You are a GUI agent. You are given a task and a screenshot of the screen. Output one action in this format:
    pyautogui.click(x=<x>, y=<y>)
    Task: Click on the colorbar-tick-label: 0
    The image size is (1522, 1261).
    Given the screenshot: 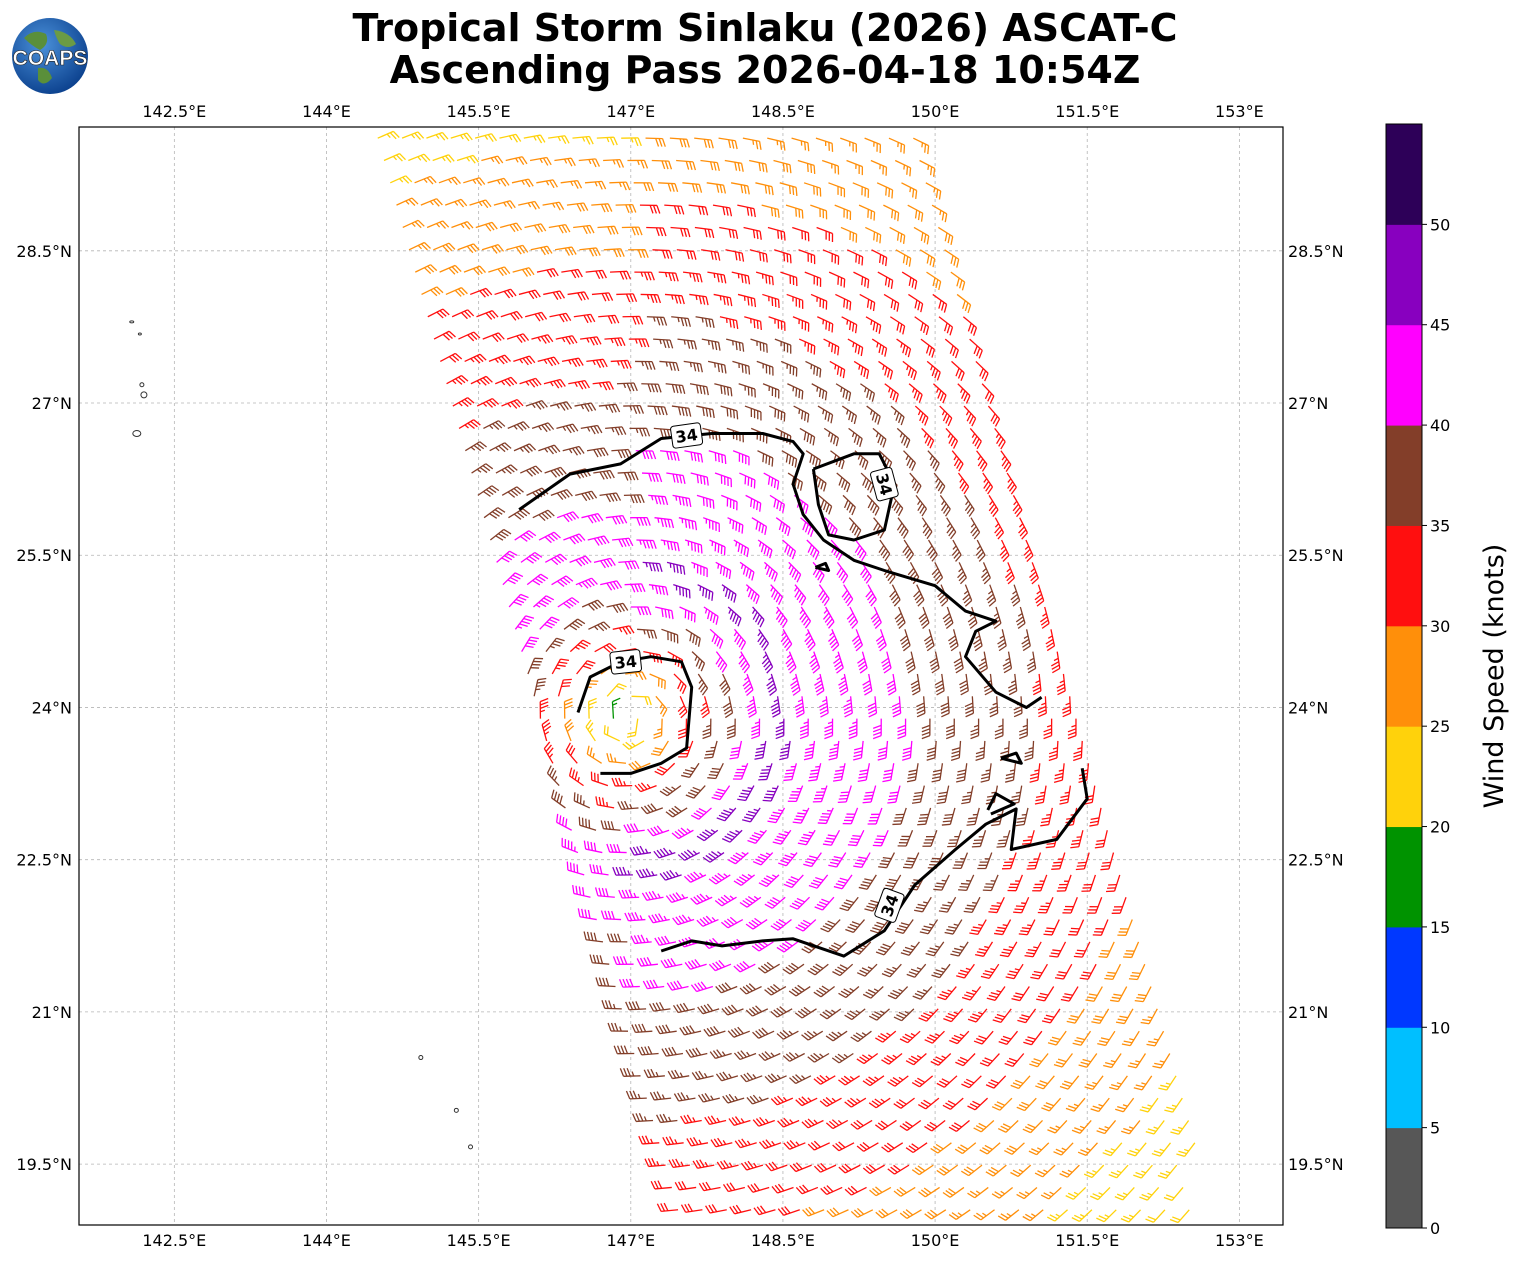 What is the action you would take?
    pyautogui.click(x=1435, y=1228)
    